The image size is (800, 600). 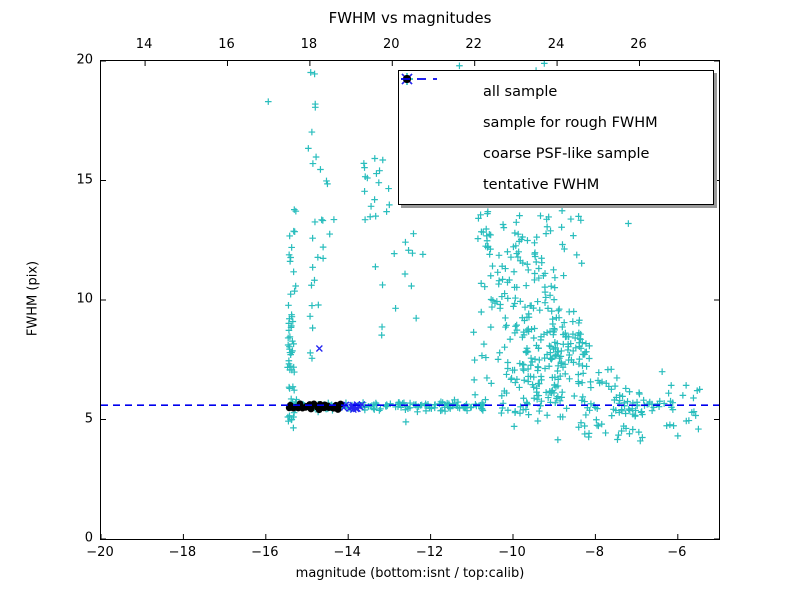 I want to click on y-tick-label: 20, so click(x=84, y=60).